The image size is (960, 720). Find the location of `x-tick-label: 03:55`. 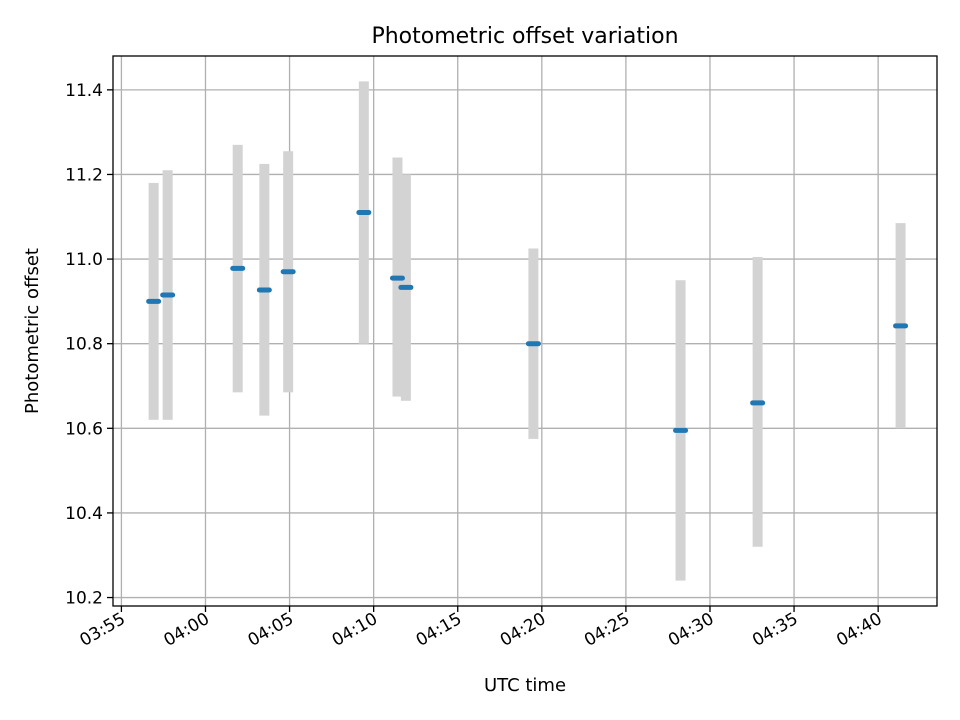

x-tick-label: 03:55 is located at coordinates (102, 630).